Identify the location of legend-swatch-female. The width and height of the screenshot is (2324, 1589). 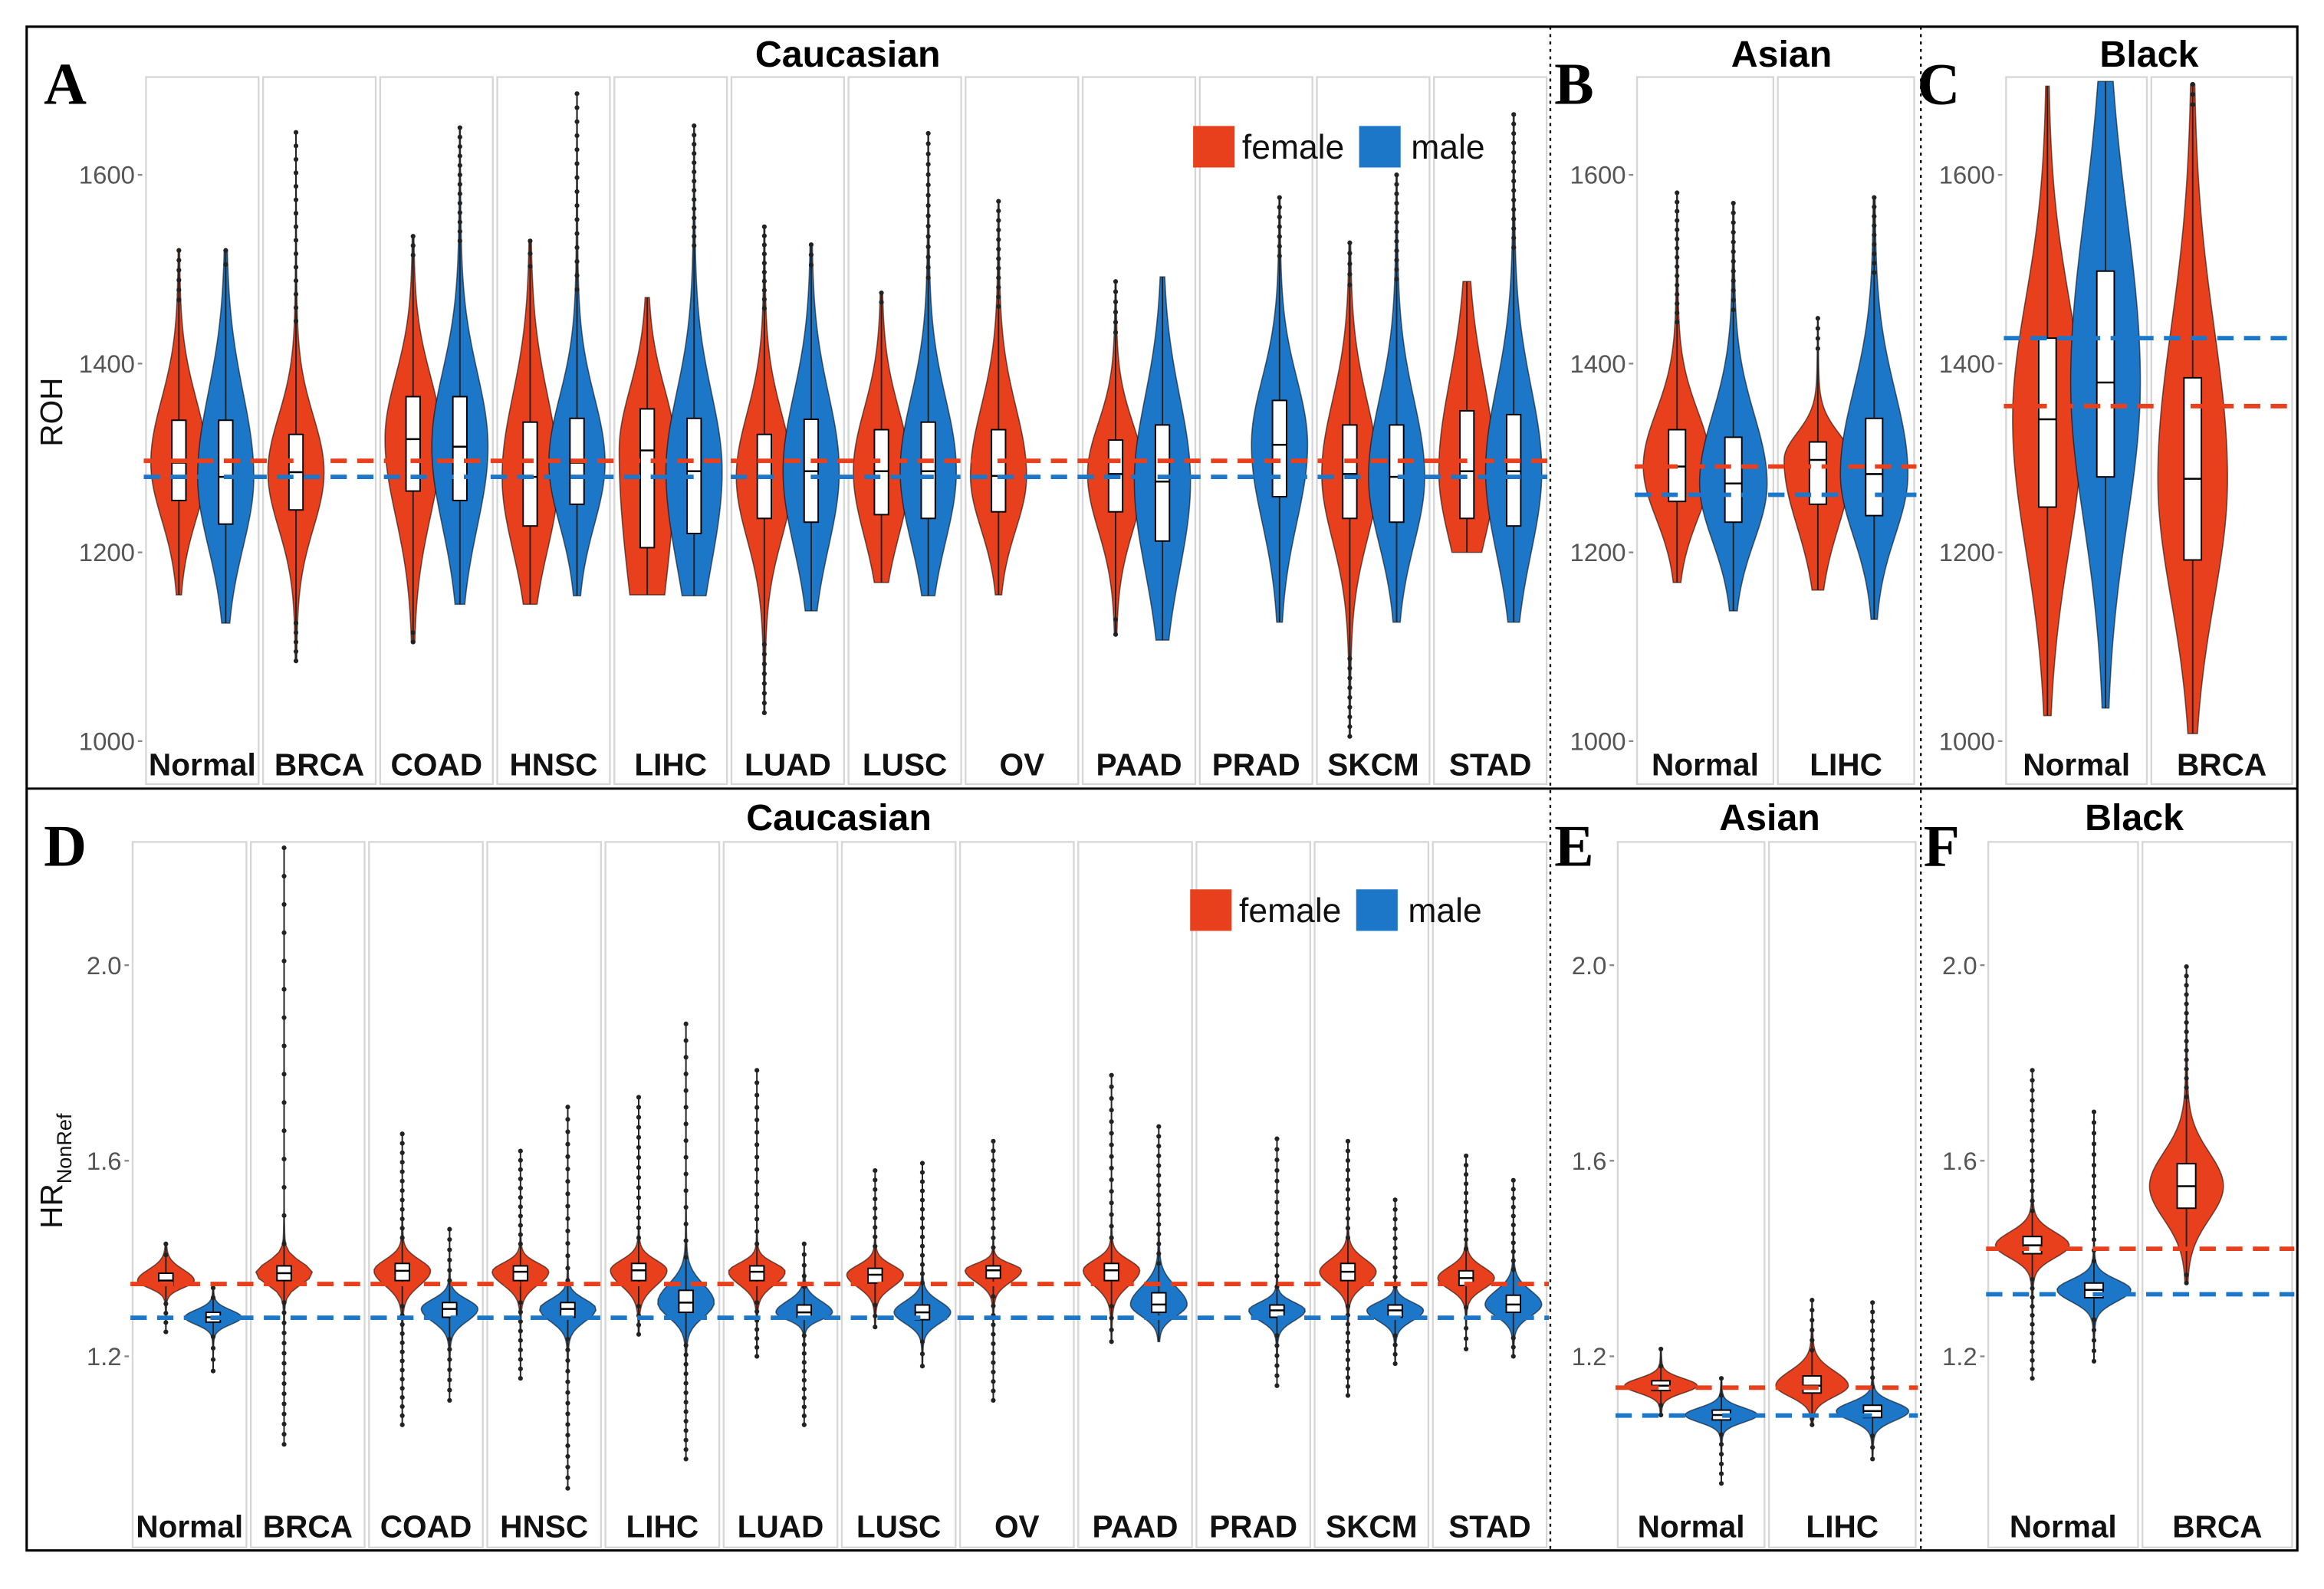
(1211, 910).